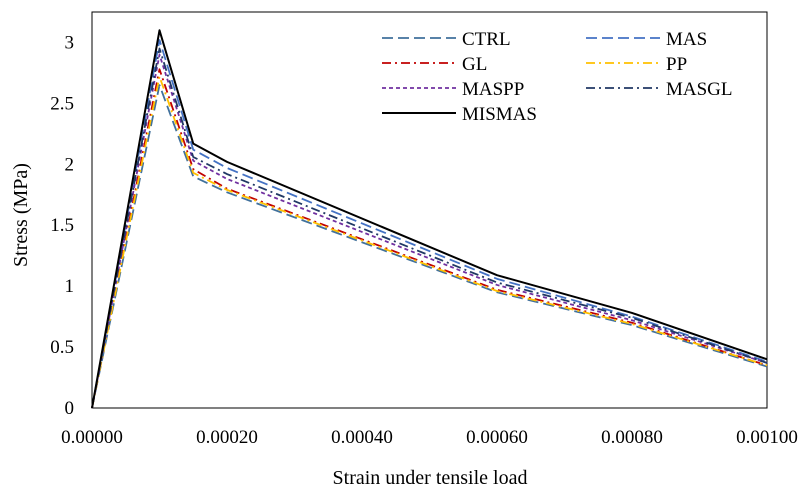 The height and width of the screenshot is (497, 805). I want to click on legend-label-pp: PP, so click(676, 64).